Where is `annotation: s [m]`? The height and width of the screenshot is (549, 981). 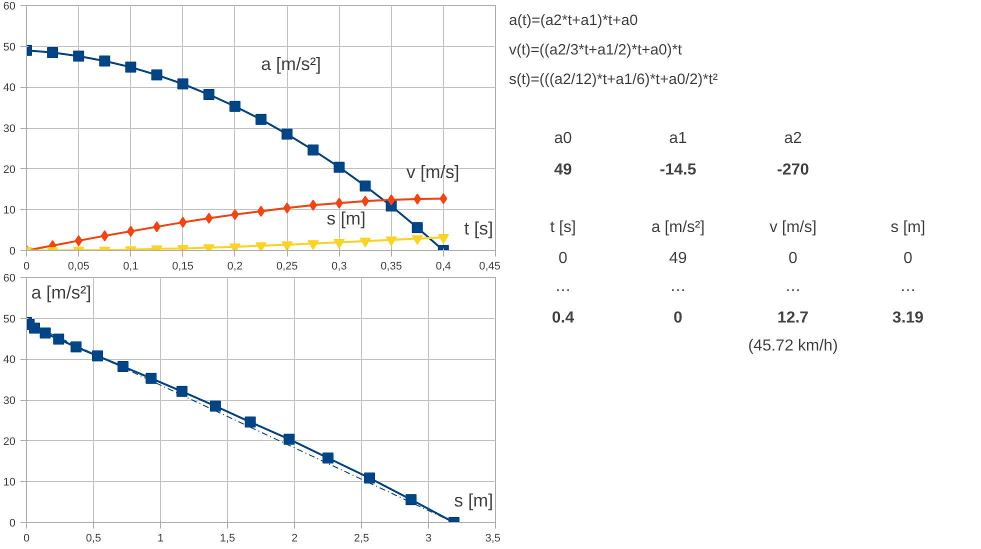
annotation: s [m] is located at coordinates (346, 218).